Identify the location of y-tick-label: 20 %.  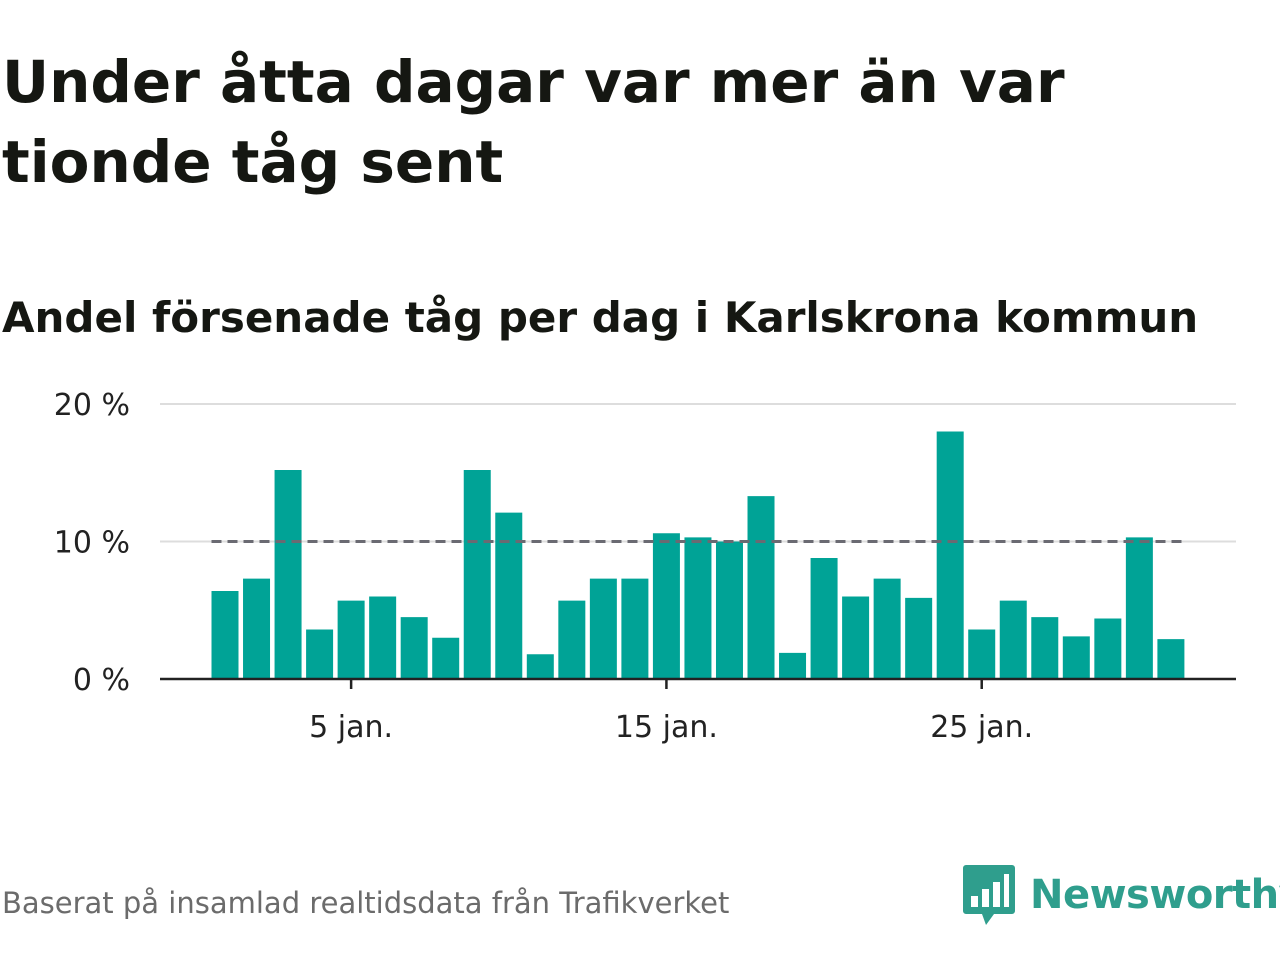
(92, 405).